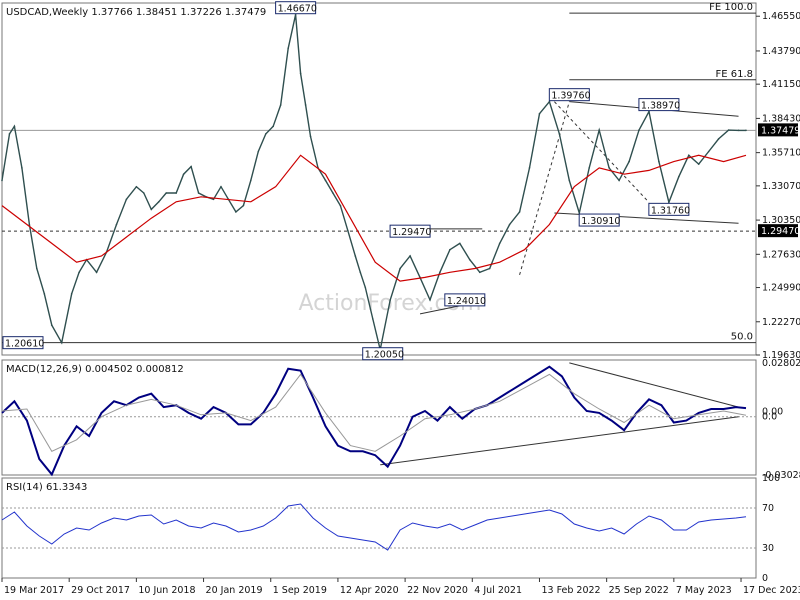 This screenshot has height=600, width=800. What do you see at coordinates (781, 220) in the screenshot?
I see `y-tick-6: 1.30350` at bounding box center [781, 220].